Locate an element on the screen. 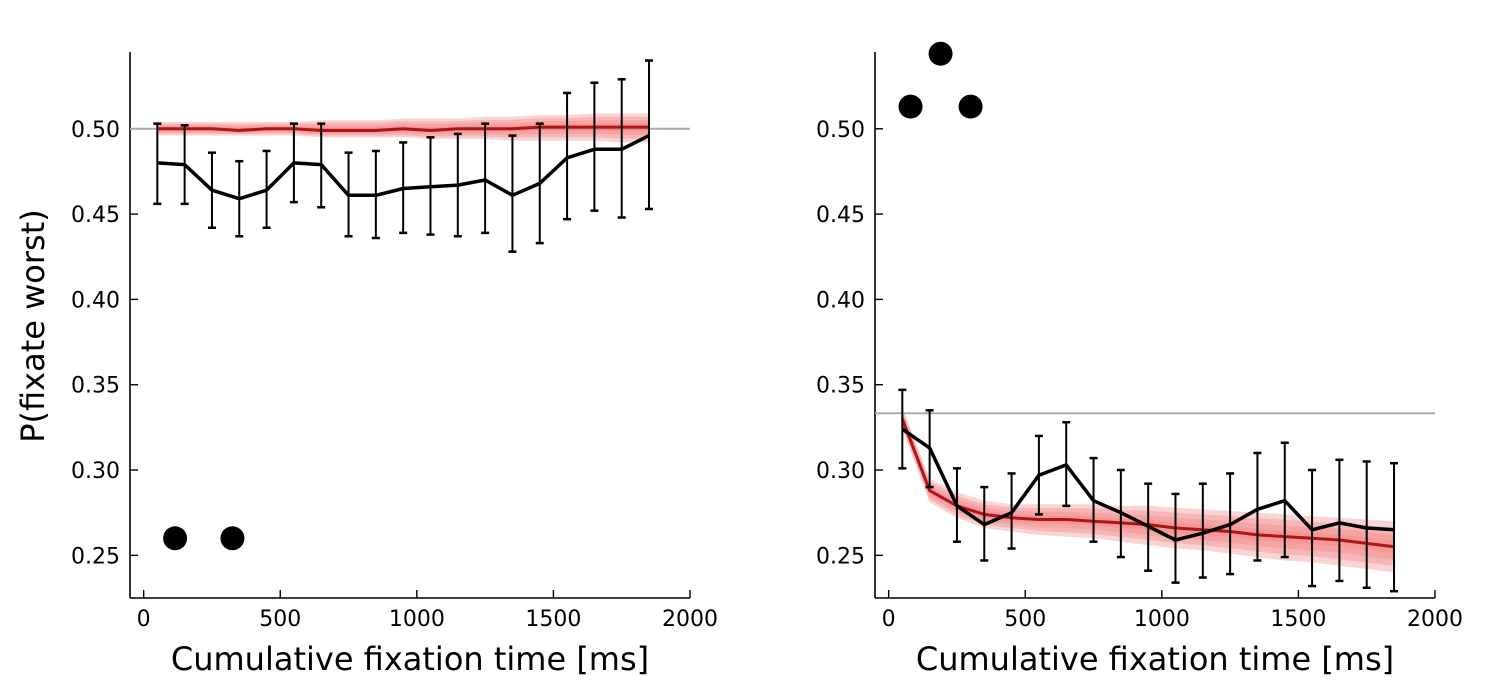 Image resolution: width=1492 pixels, height=688 pixels. y-axis-label: P(fixate worst) is located at coordinates (33, 326).